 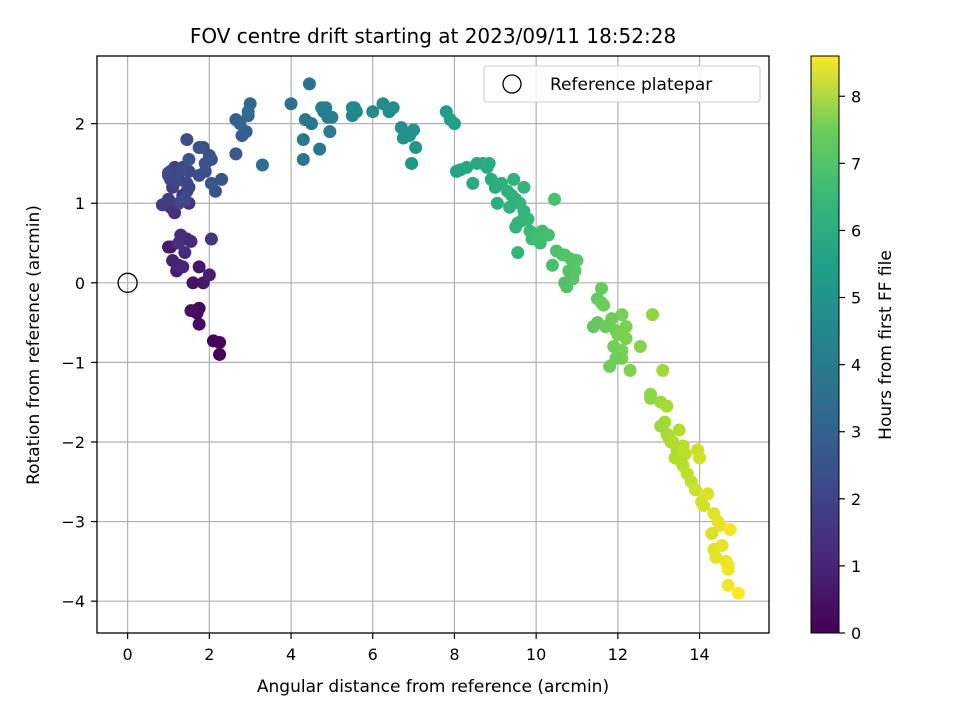 What do you see at coordinates (454, 654) in the screenshot?
I see `x-tick-label: 8` at bounding box center [454, 654].